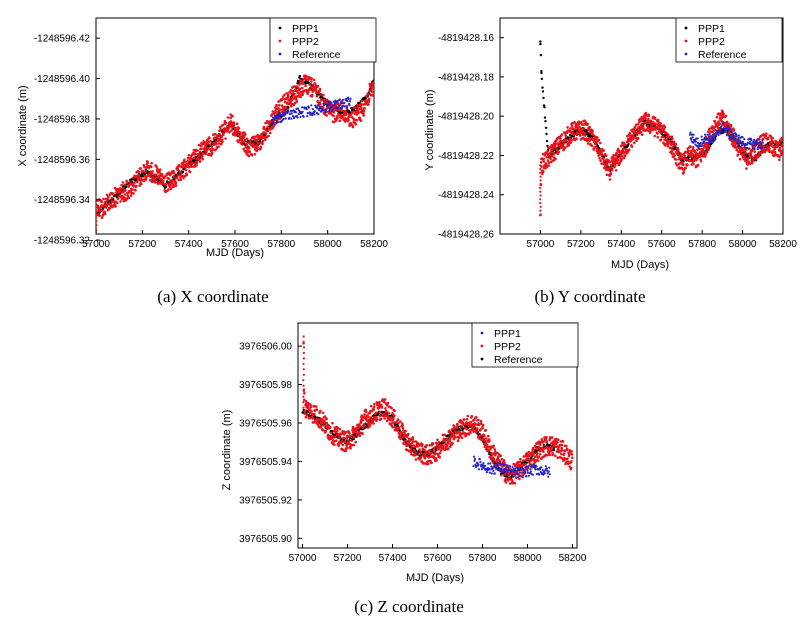  Describe the element at coordinates (316, 55) in the screenshot. I see `legend-label: Reference` at that location.